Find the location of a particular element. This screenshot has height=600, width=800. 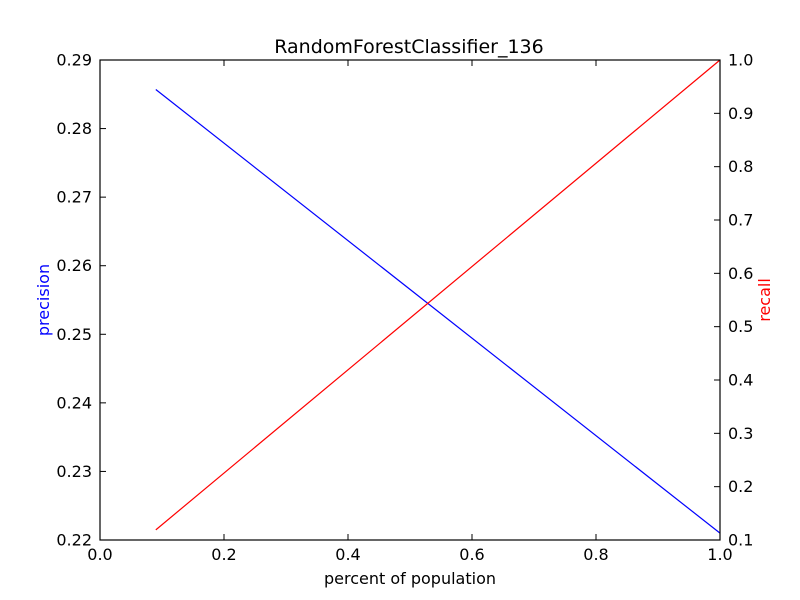

left-y-axis-ticks: 0.22 0.23 0.24 0.25 0.26 0.27 0.28 0.29 is located at coordinates (81, 300).